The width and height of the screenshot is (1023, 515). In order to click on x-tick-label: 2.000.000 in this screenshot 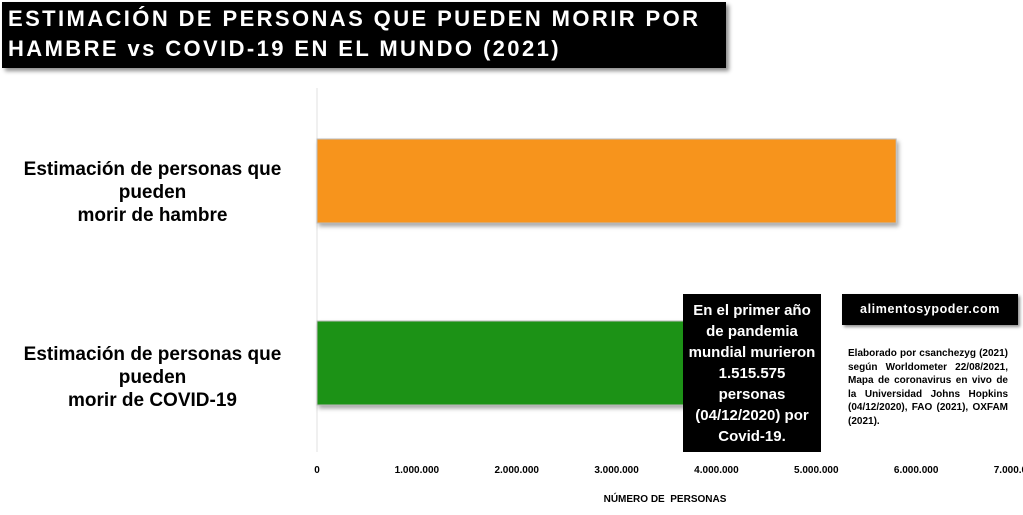, I will do `click(516, 470)`.